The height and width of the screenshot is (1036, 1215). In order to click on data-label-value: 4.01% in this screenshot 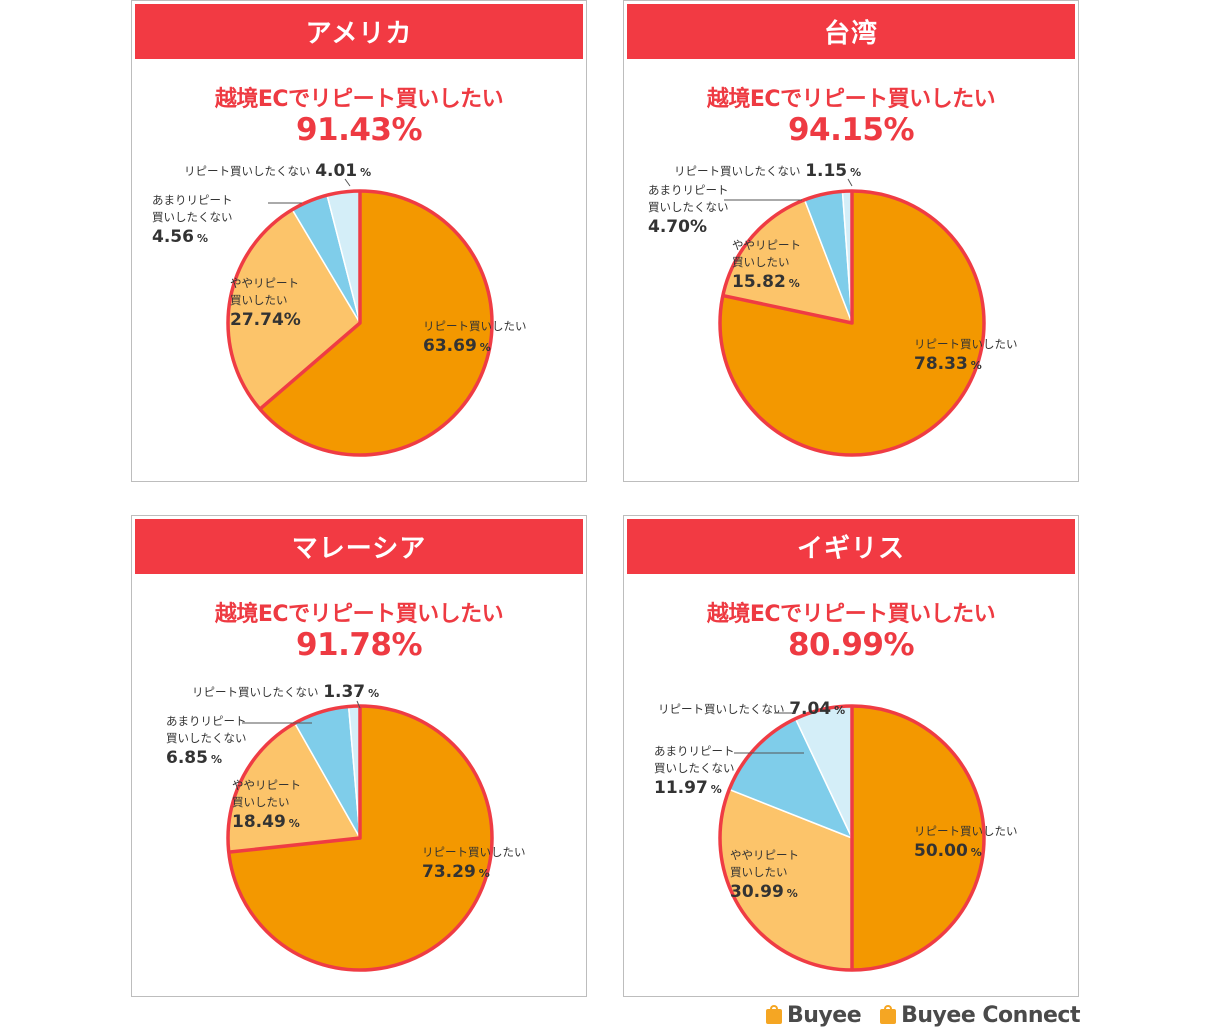, I will do `click(343, 171)`.